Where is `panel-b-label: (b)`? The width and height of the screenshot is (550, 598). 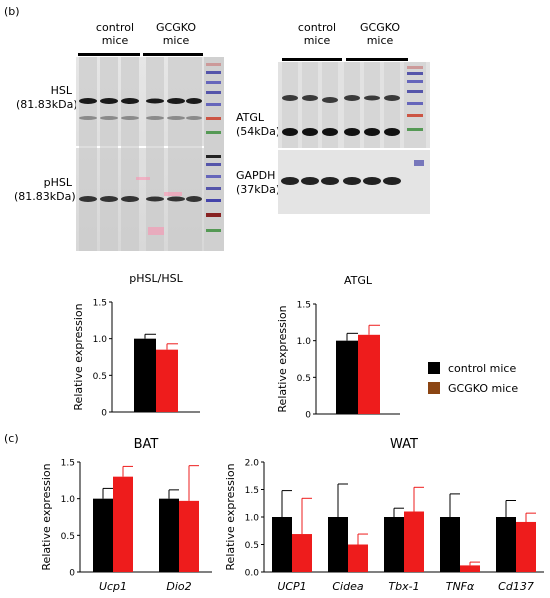 panel-b-label: (b) is located at coordinates (12, 11).